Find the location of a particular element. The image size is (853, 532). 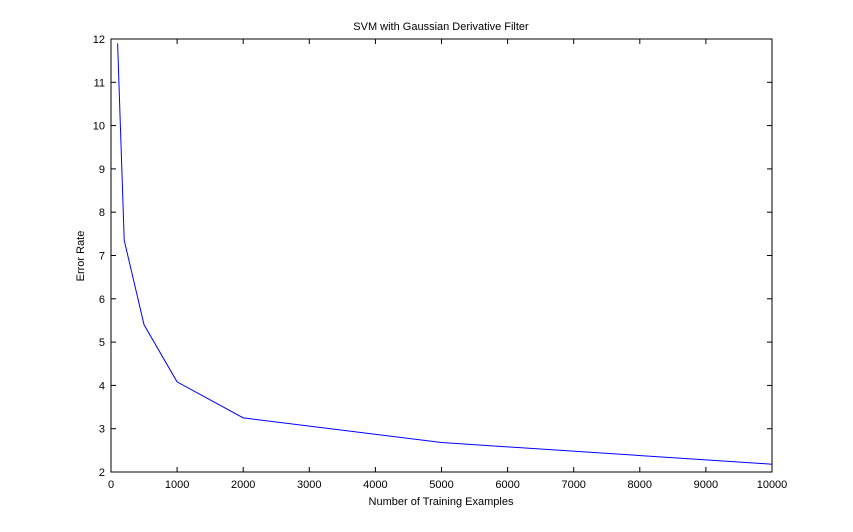

chart-title: SVM with Gaussian Derivative Filter is located at coordinates (441, 27).